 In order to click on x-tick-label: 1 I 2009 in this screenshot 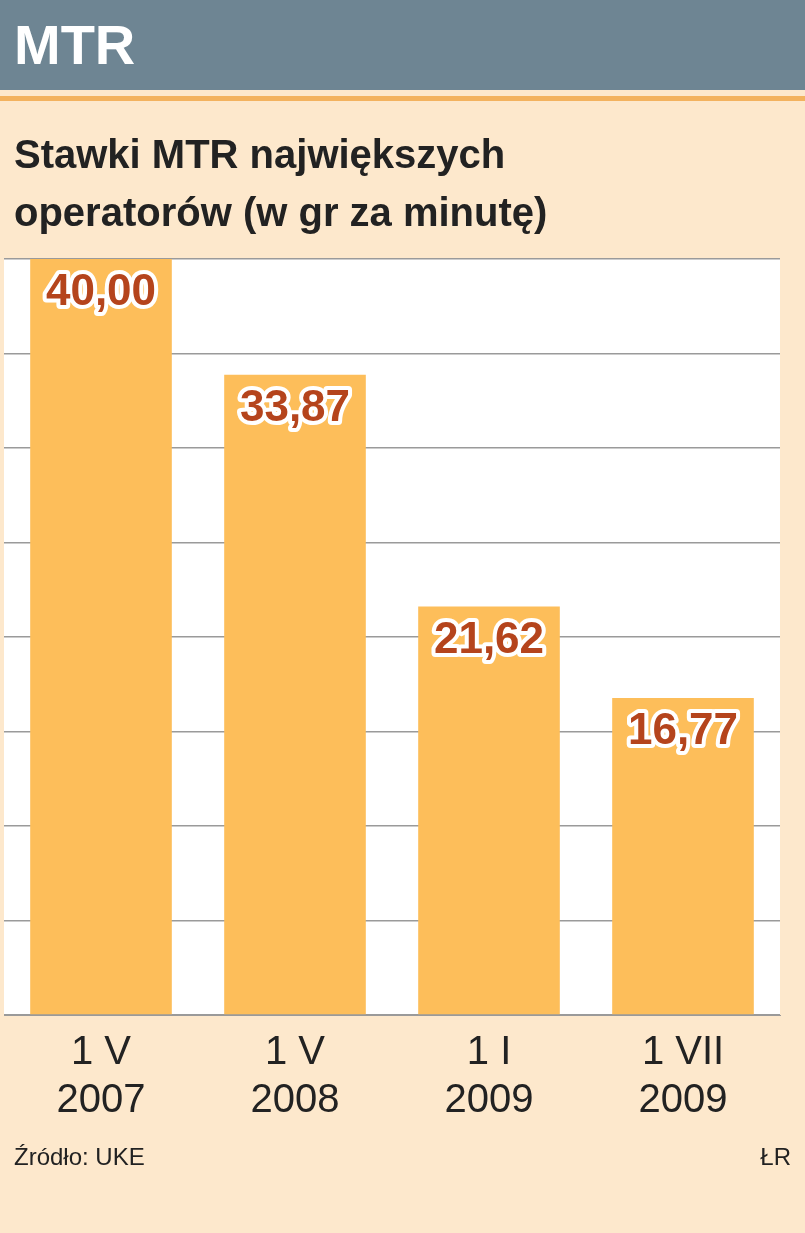, I will do `click(489, 1074)`.